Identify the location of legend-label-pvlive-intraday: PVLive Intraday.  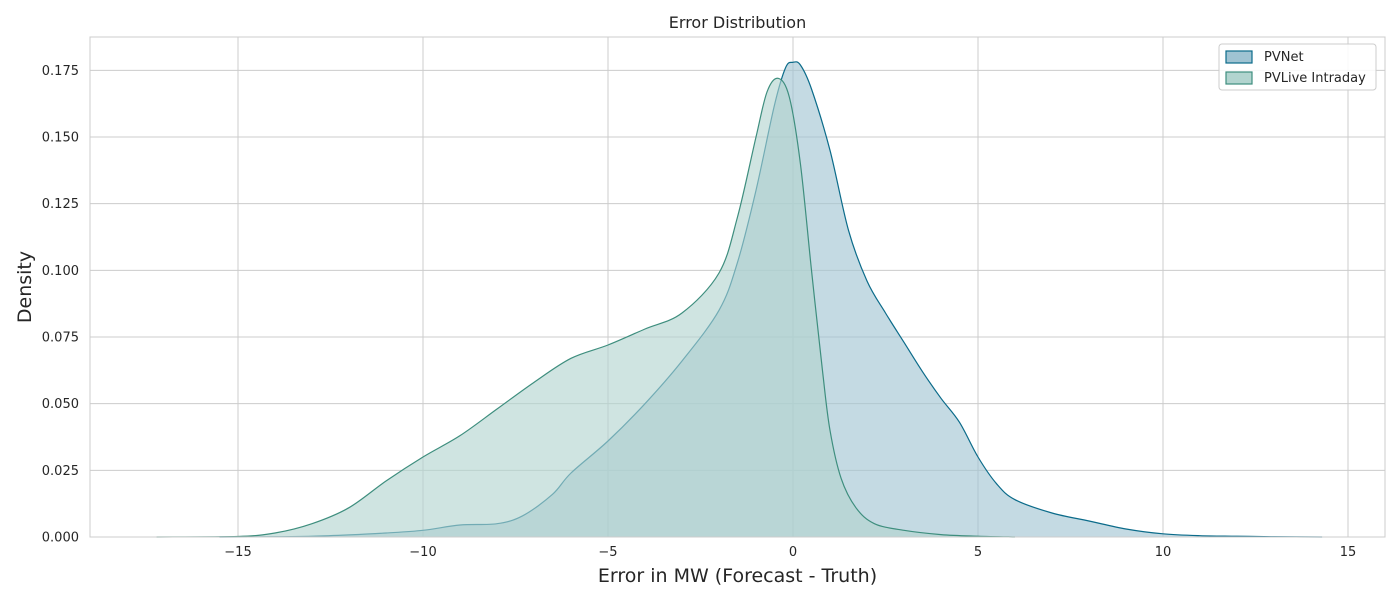
(1315, 78).